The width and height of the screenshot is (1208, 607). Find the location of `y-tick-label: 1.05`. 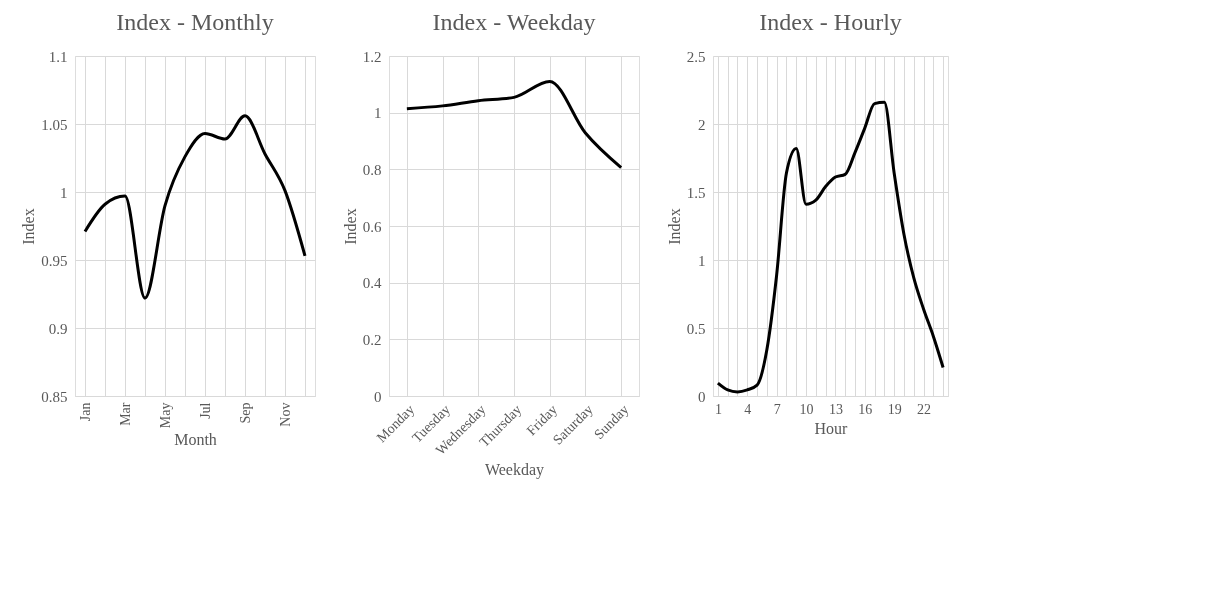

y-tick-label: 1.05 is located at coordinates (54, 124).